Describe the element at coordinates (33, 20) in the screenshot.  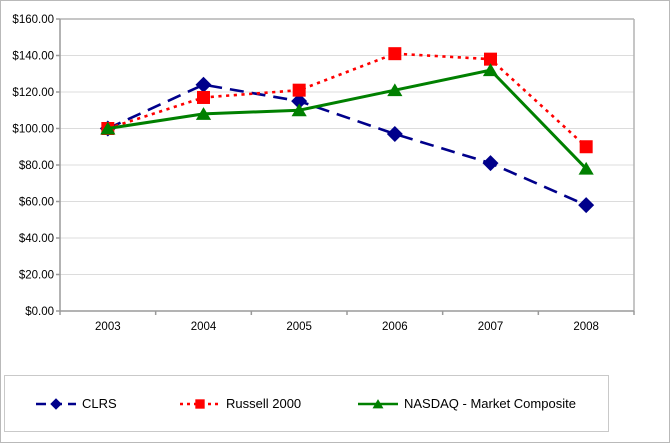
I see `svg-text: $160.00` at that location.